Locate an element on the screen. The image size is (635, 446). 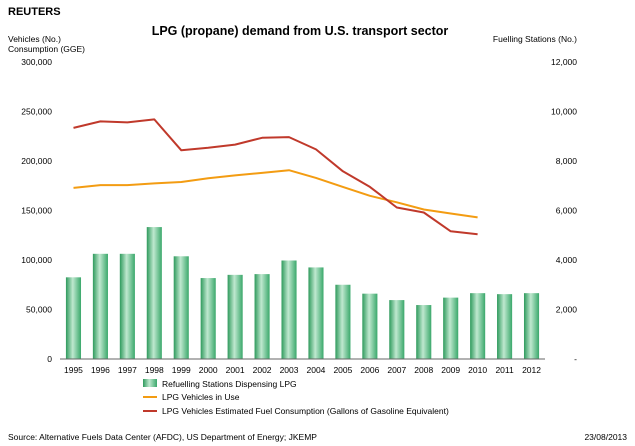
publication-date: 23/08/2013 is located at coordinates (605, 437).